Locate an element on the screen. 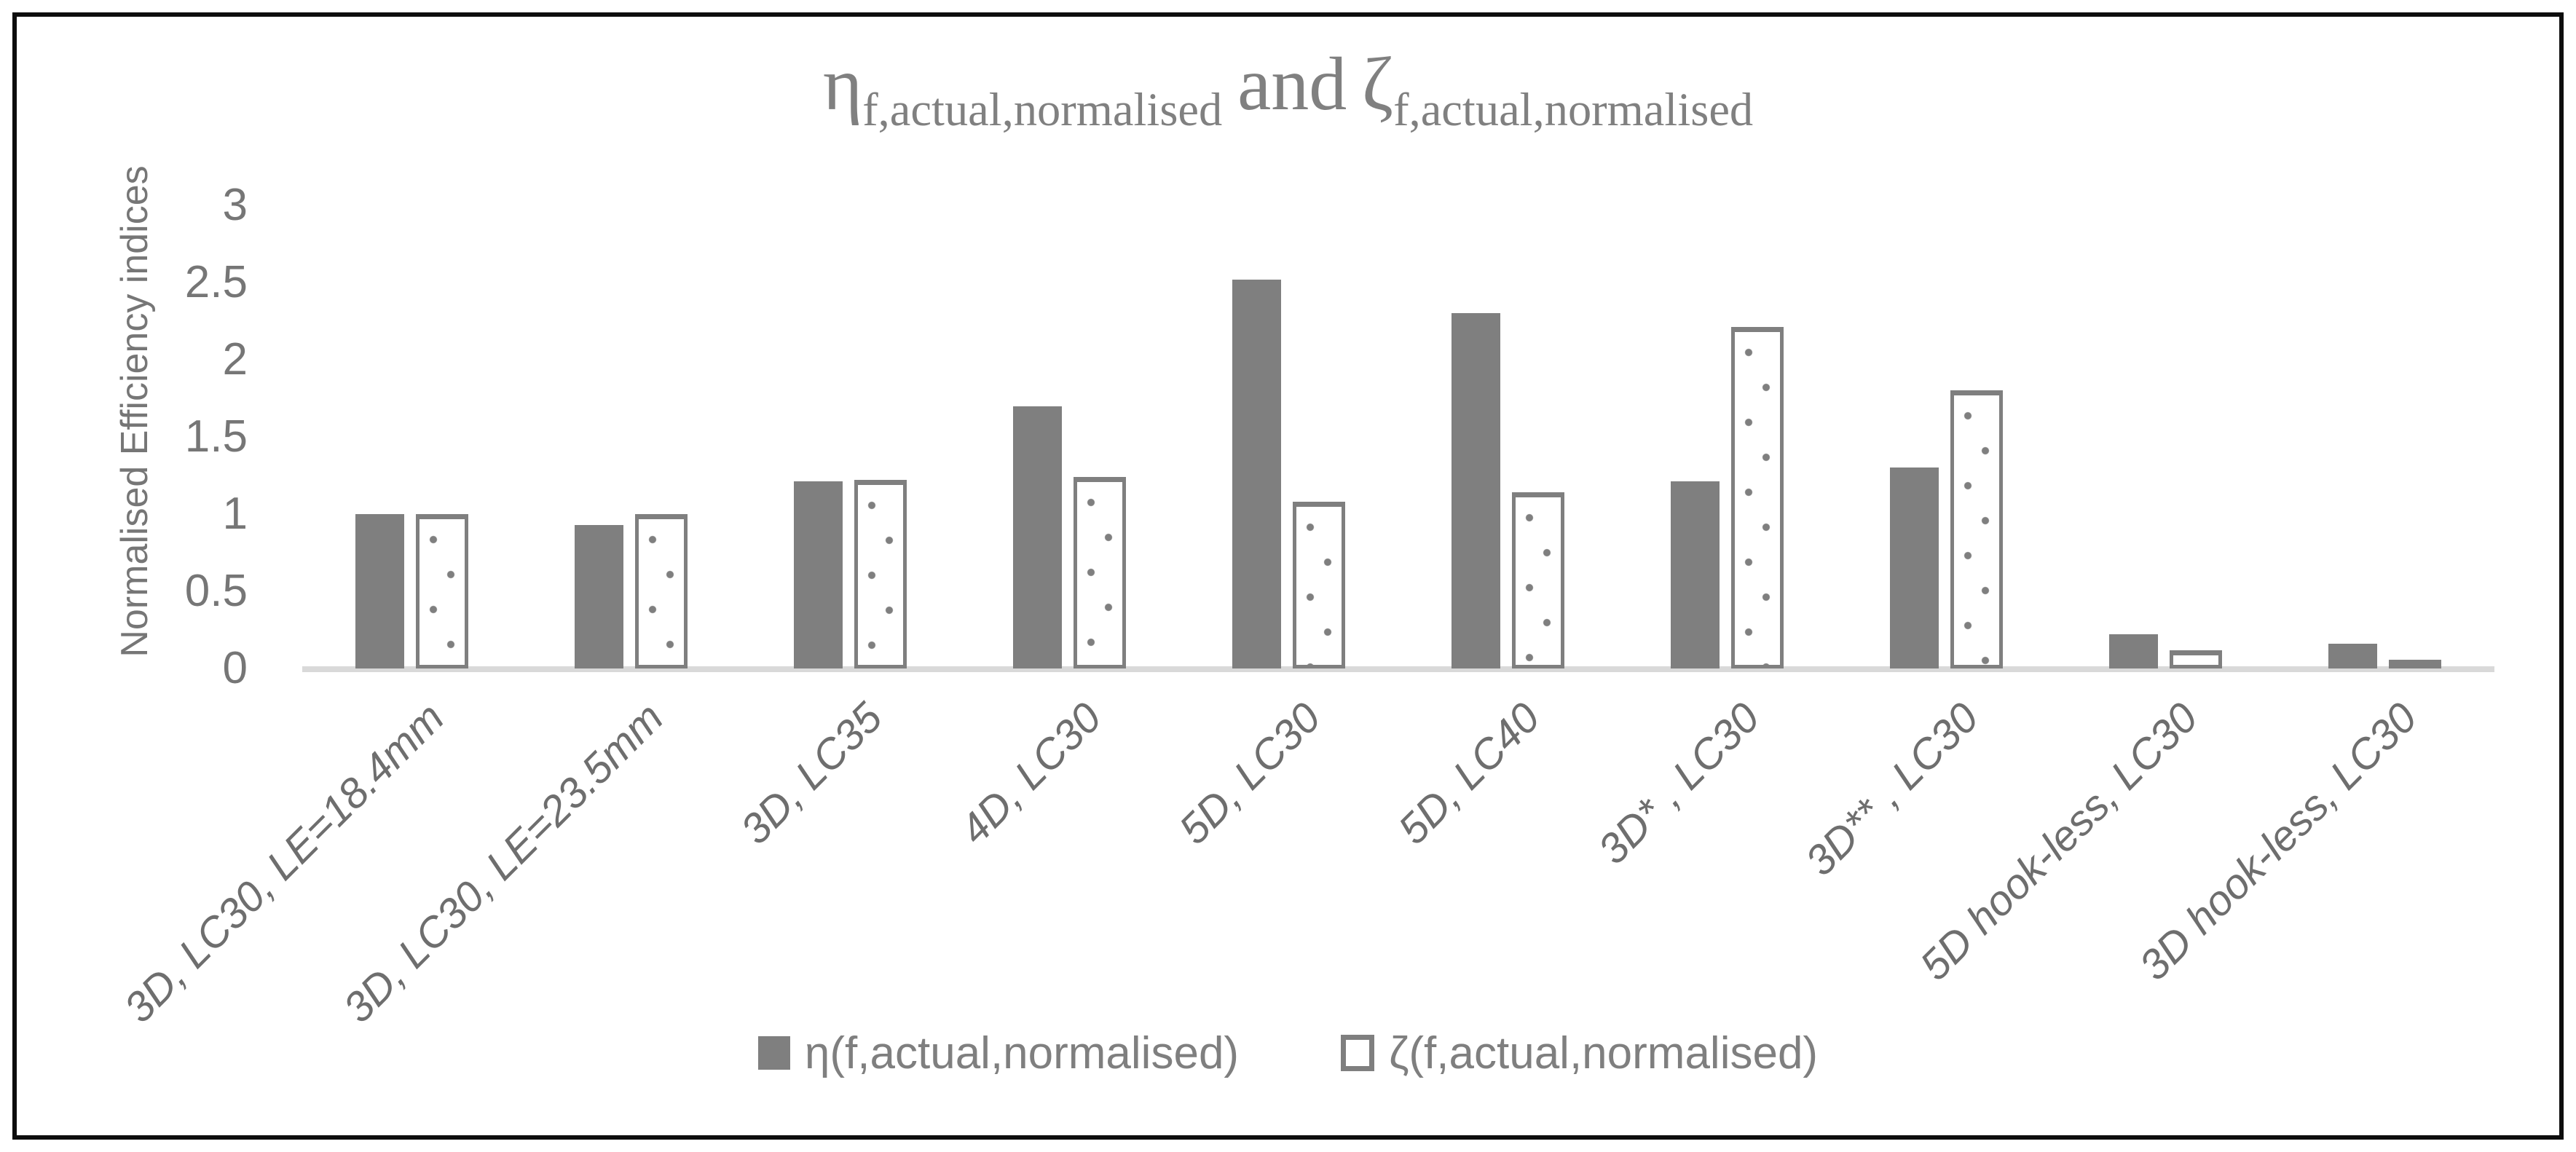  title-zeta-subscript: f,actual,normalised is located at coordinates (1573, 109).